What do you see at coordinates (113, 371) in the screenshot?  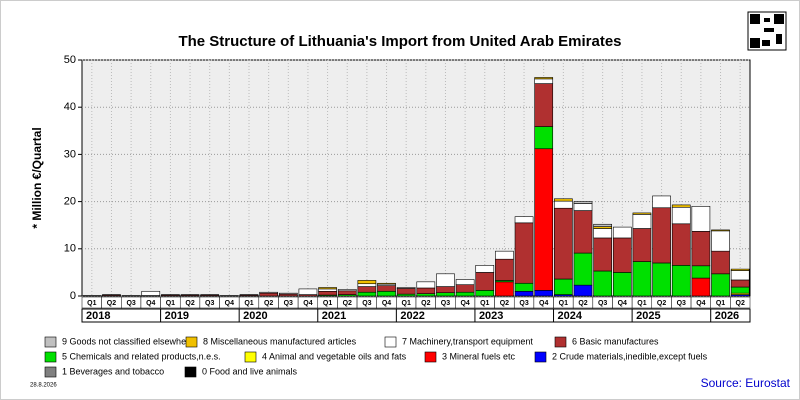 I see `legend-label: 1 Beverages and tobacco` at bounding box center [113, 371].